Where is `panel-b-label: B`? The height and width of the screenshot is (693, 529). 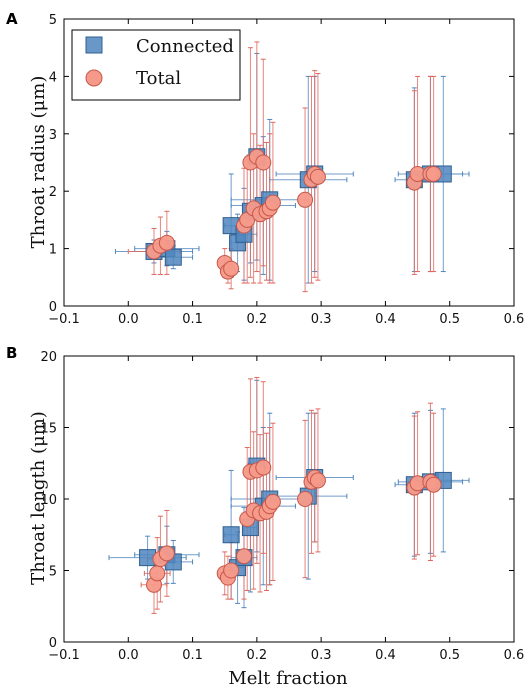 panel-b-label: B is located at coordinates (11, 353).